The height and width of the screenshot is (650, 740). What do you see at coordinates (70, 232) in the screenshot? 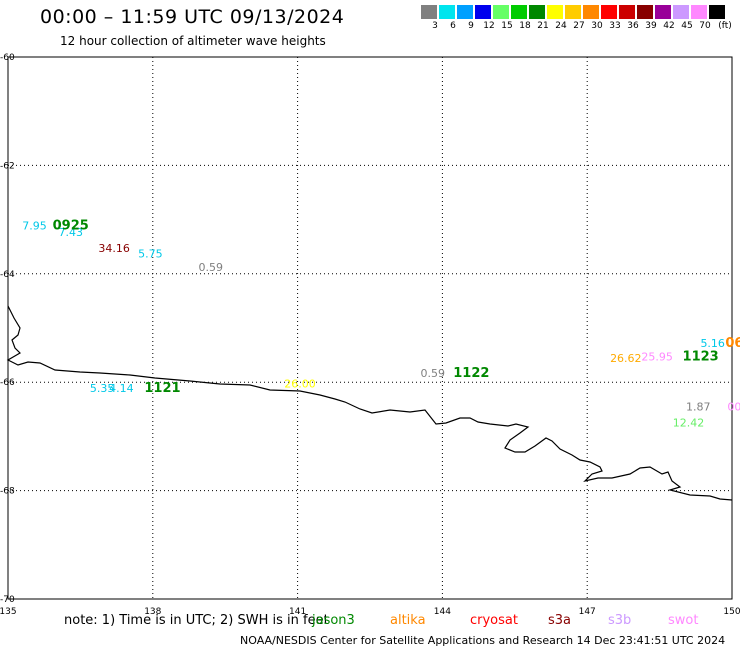
I see `wave-height-label: 7.43` at bounding box center [70, 232].